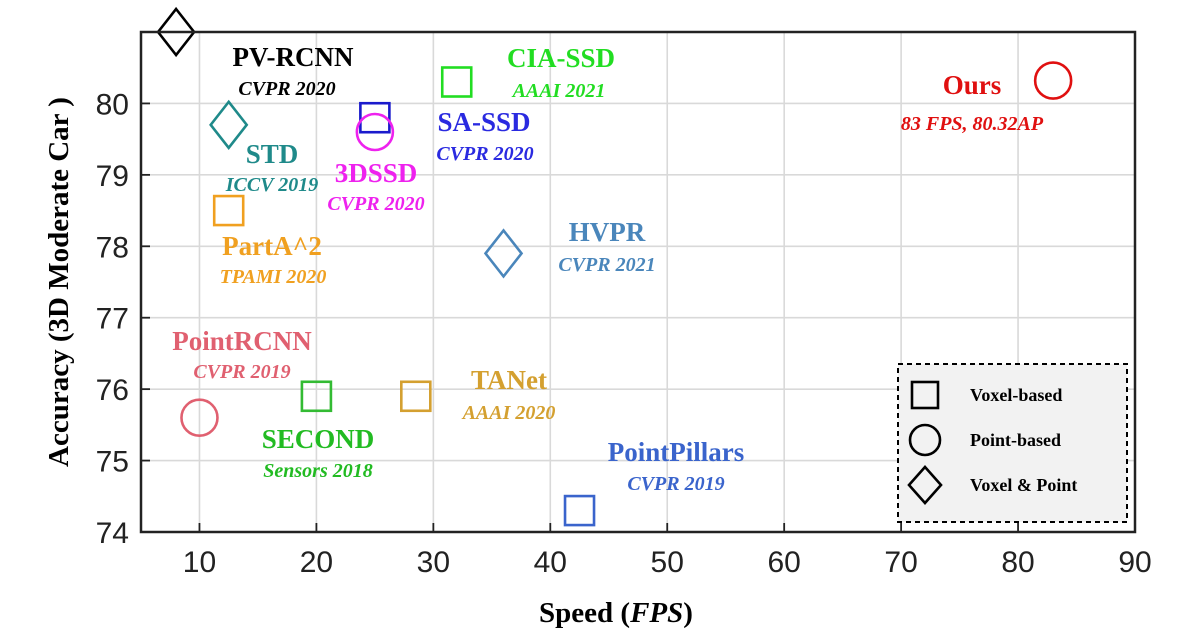 The width and height of the screenshot is (1201, 633). What do you see at coordinates (273, 277) in the screenshot?
I see `point-venue-parta-2: TPAMI 2020` at bounding box center [273, 277].